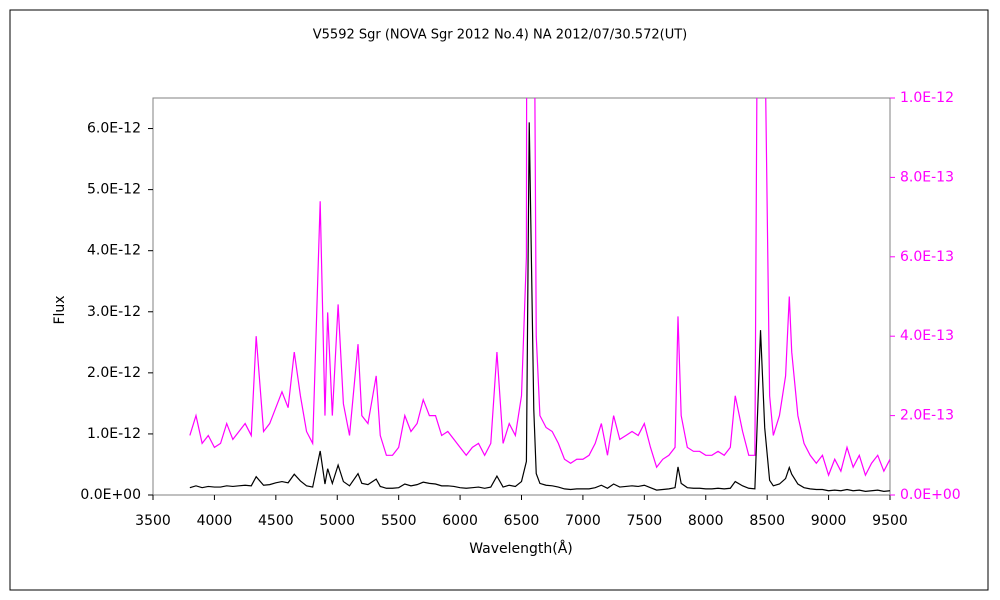 The height and width of the screenshot is (600, 1000). I want to click on y2-tick-label: 2.0E-13, so click(927, 416).